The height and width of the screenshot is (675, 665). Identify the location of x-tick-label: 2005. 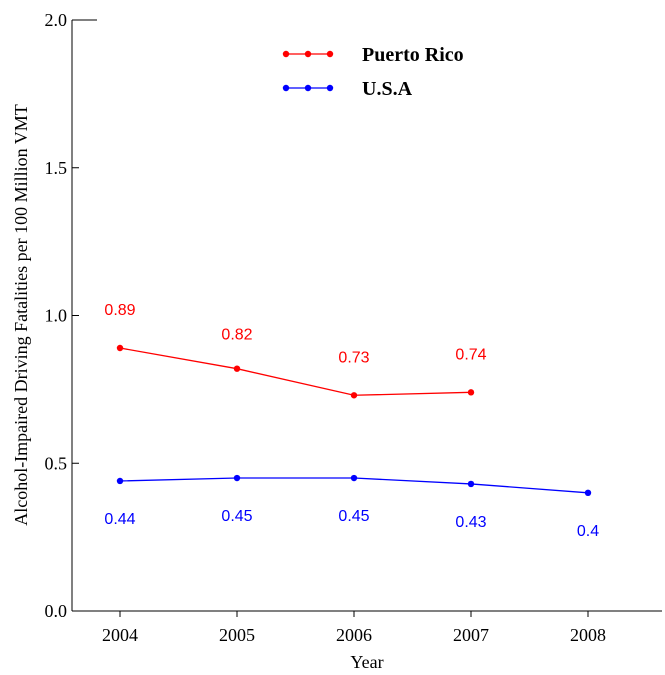
(237, 635).